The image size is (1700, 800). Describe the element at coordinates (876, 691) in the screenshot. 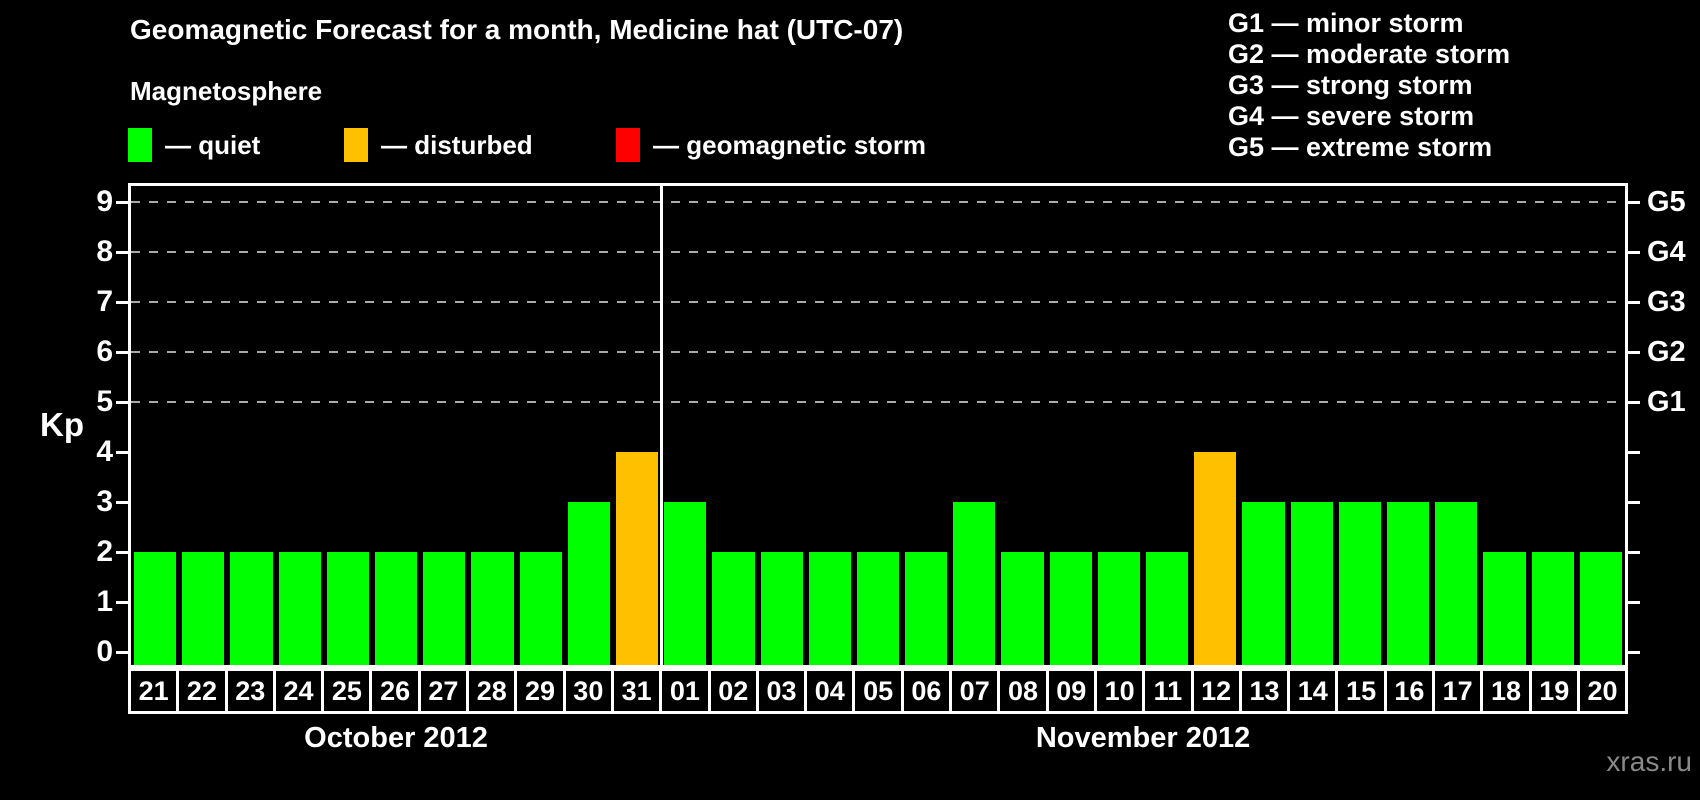

I see `day-label: 05` at that location.